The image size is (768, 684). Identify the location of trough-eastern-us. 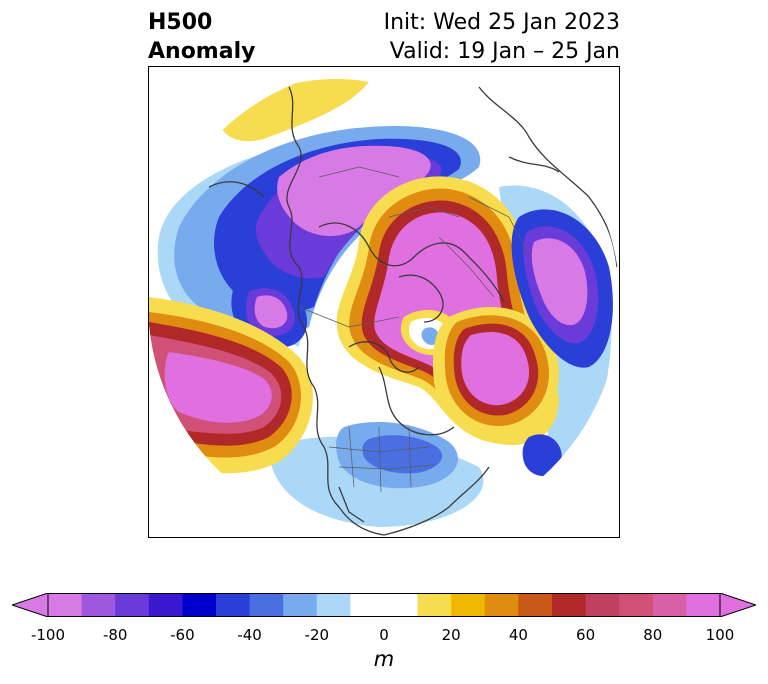
(449, 455).